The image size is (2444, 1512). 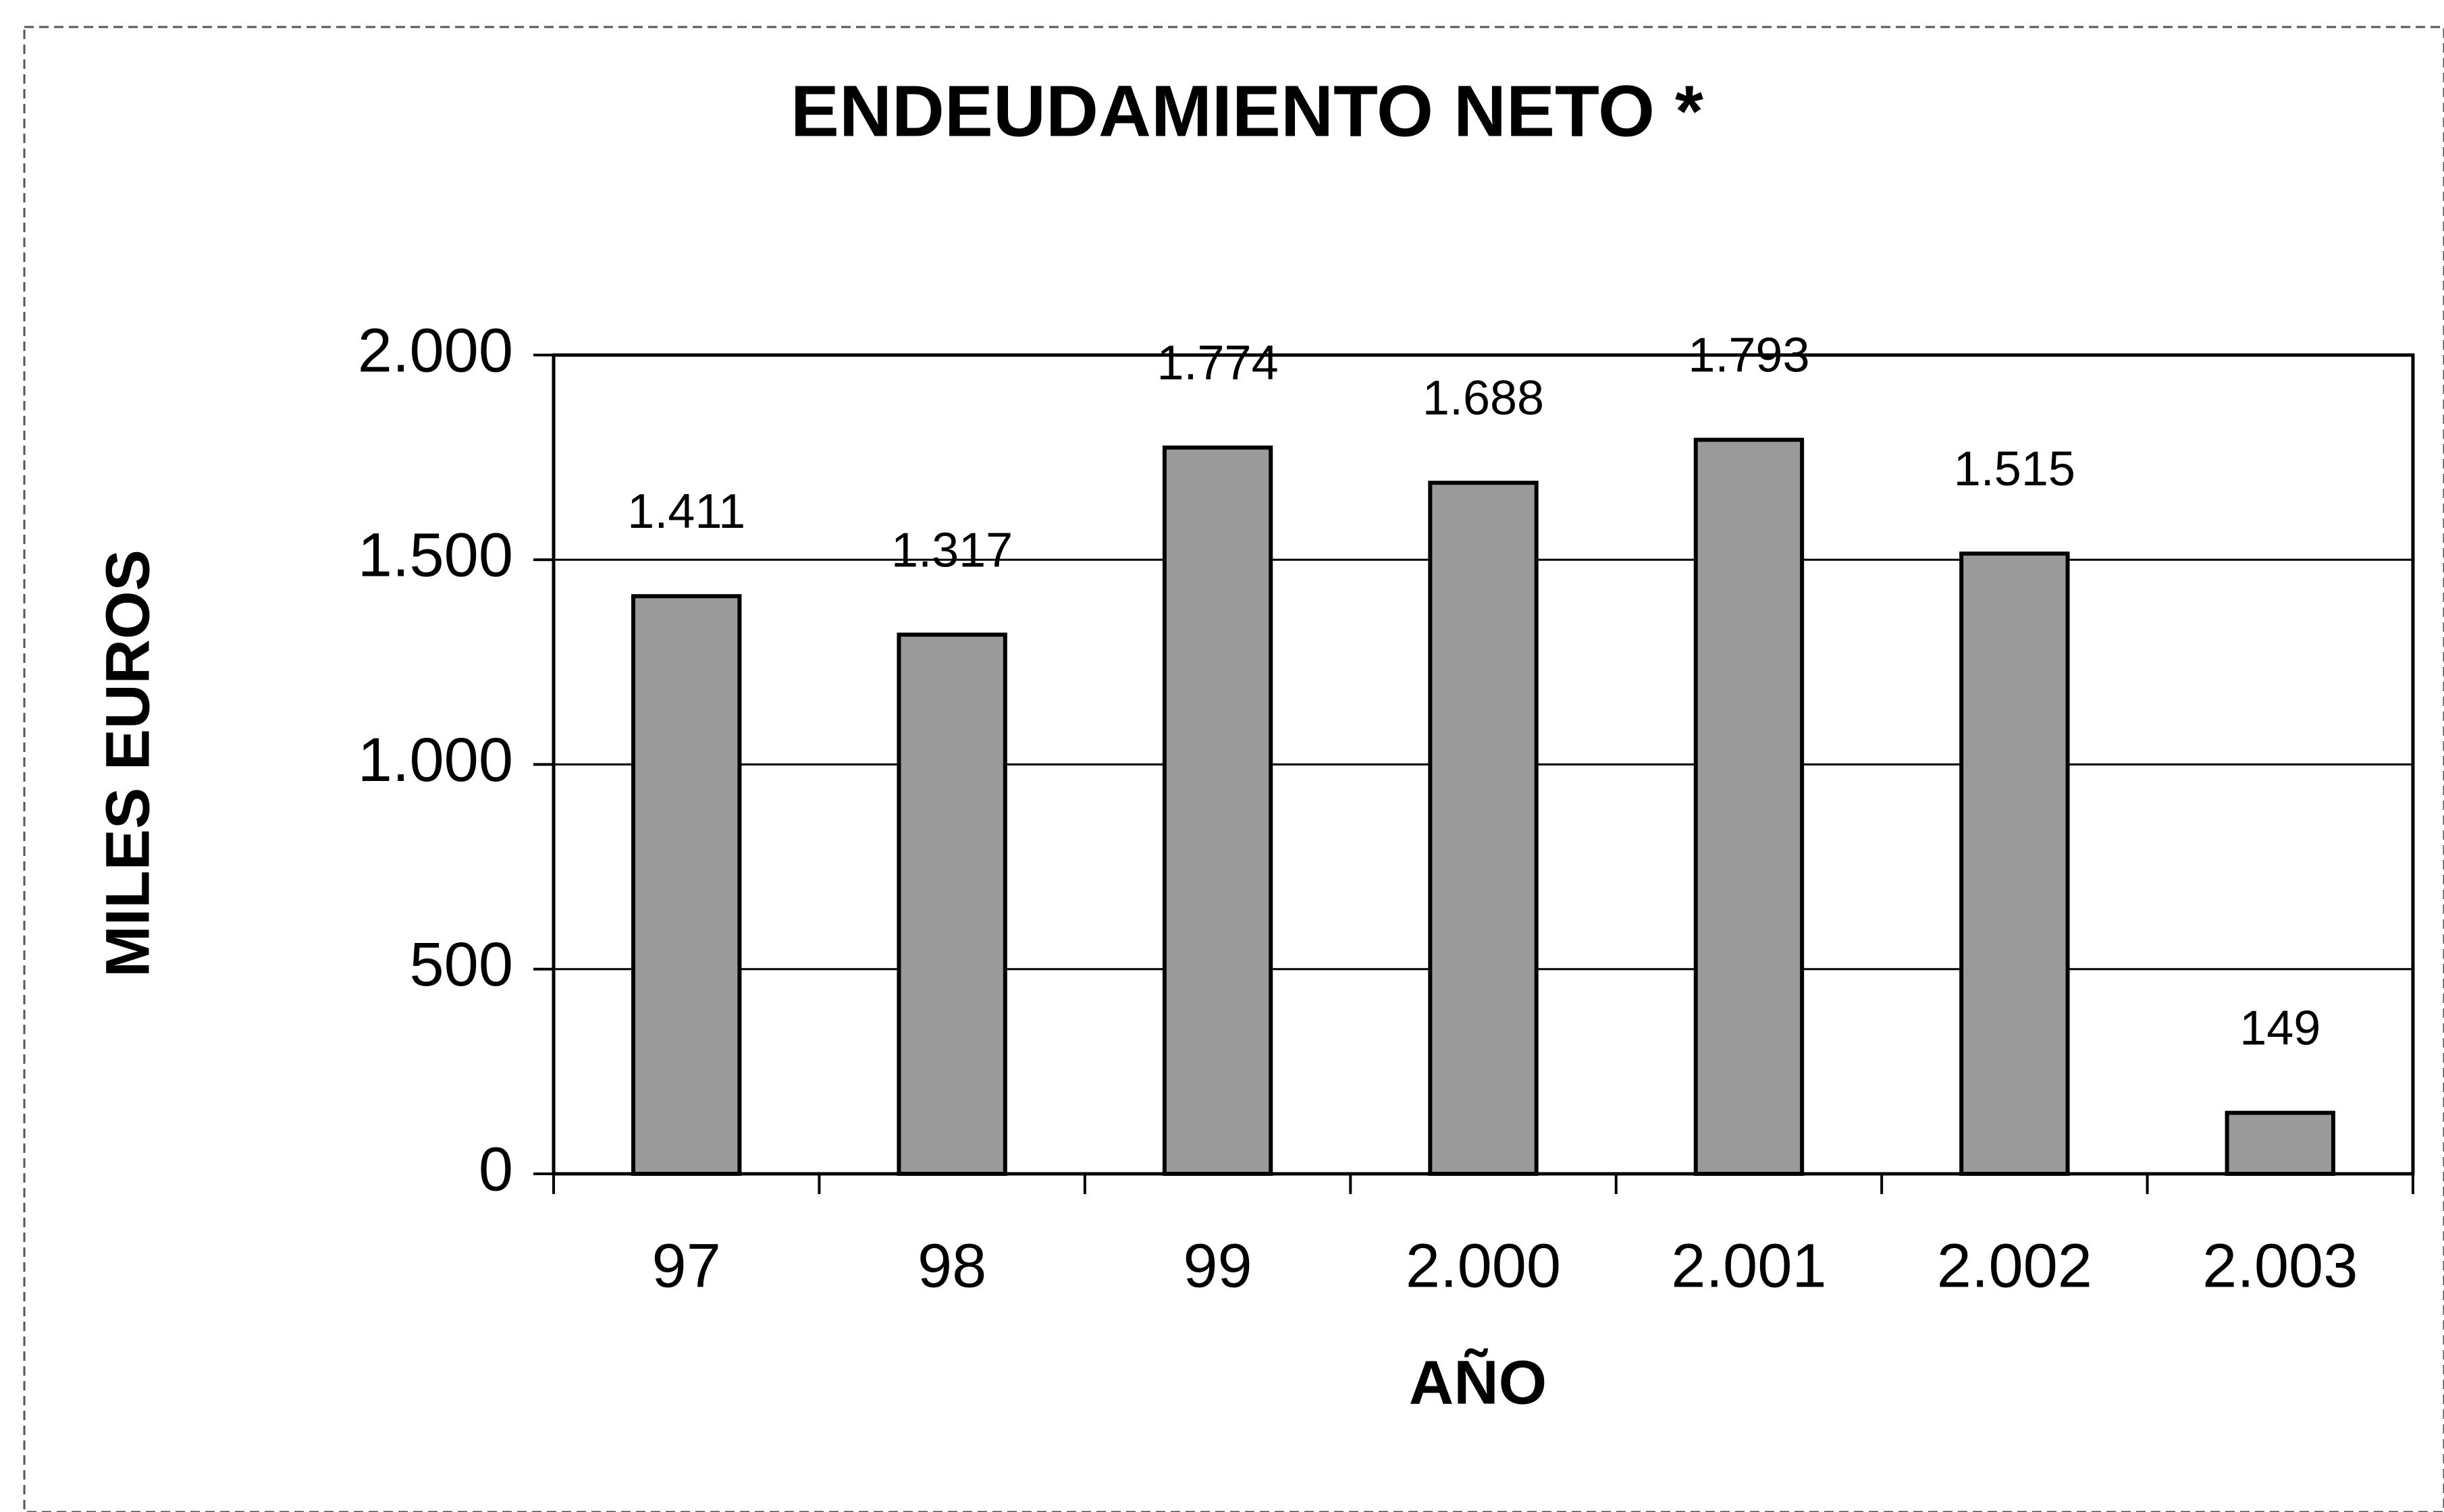 What do you see at coordinates (1247, 111) in the screenshot?
I see `chart-title: ENDEUDAMIENTO NETO *` at bounding box center [1247, 111].